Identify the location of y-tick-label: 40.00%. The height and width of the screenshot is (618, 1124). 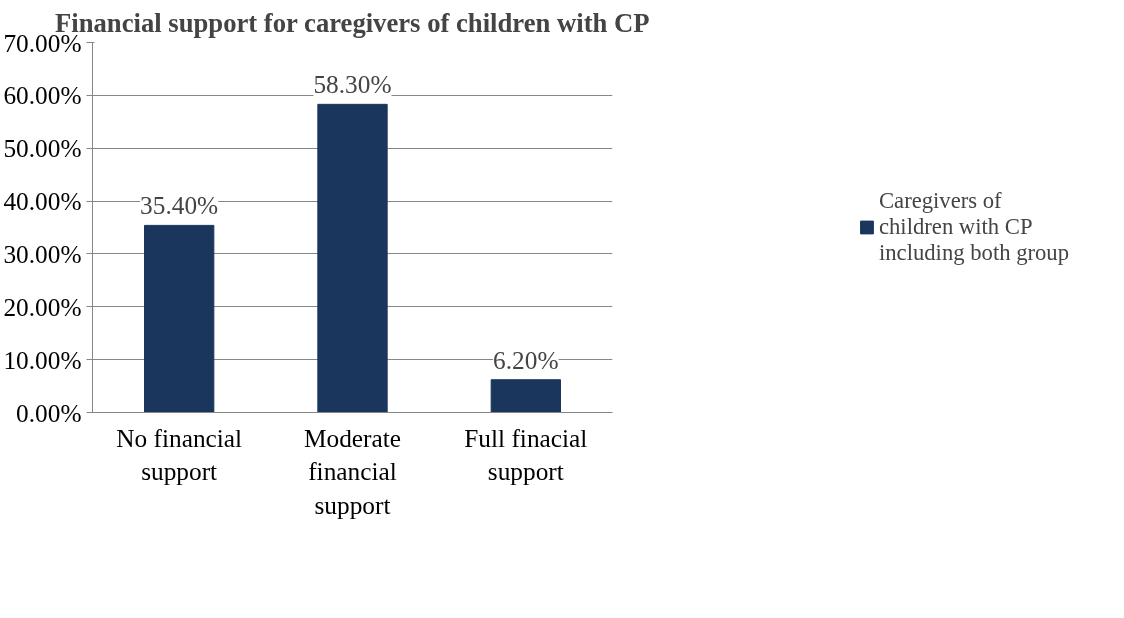
(42, 201).